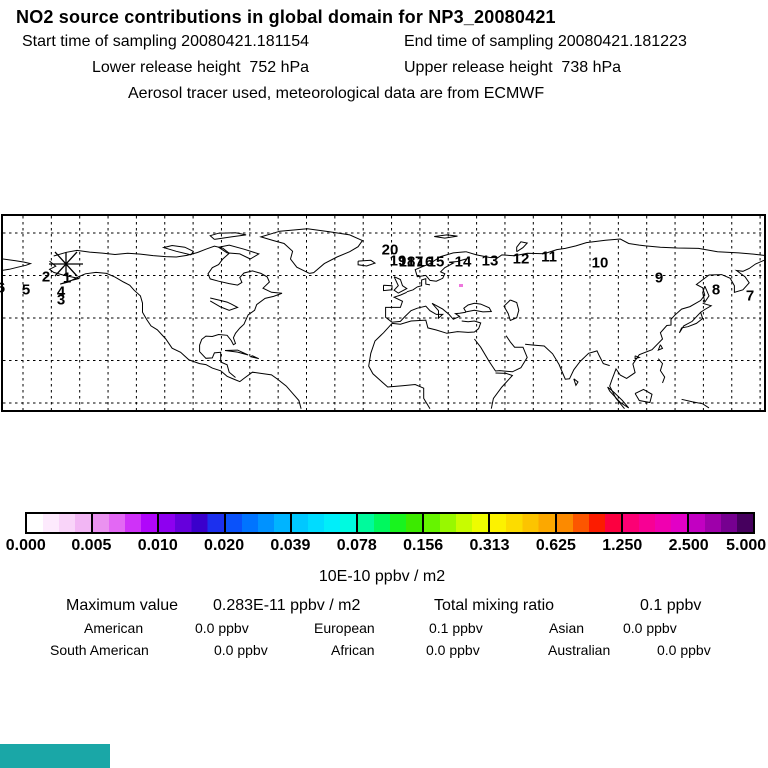  I want to click on colorbar-tick-label: 0.039, so click(290, 545).